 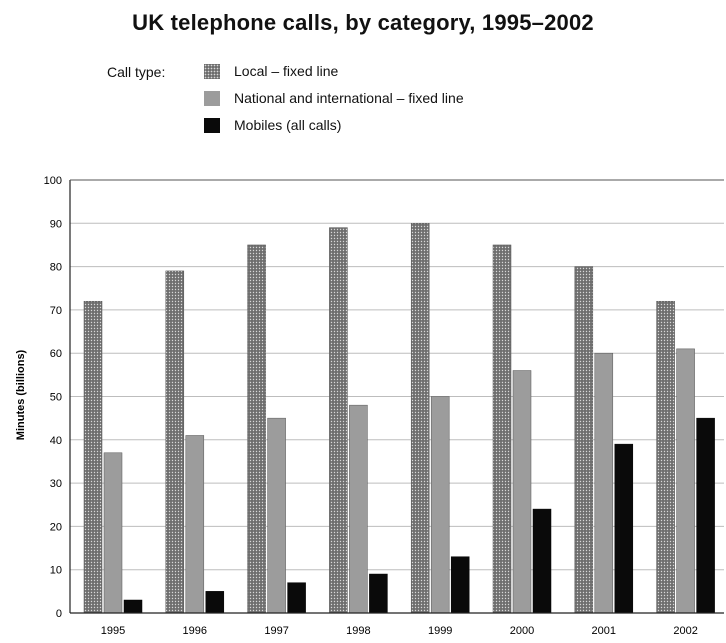 What do you see at coordinates (277, 515) in the screenshot?
I see `bar-national-1997` at bounding box center [277, 515].